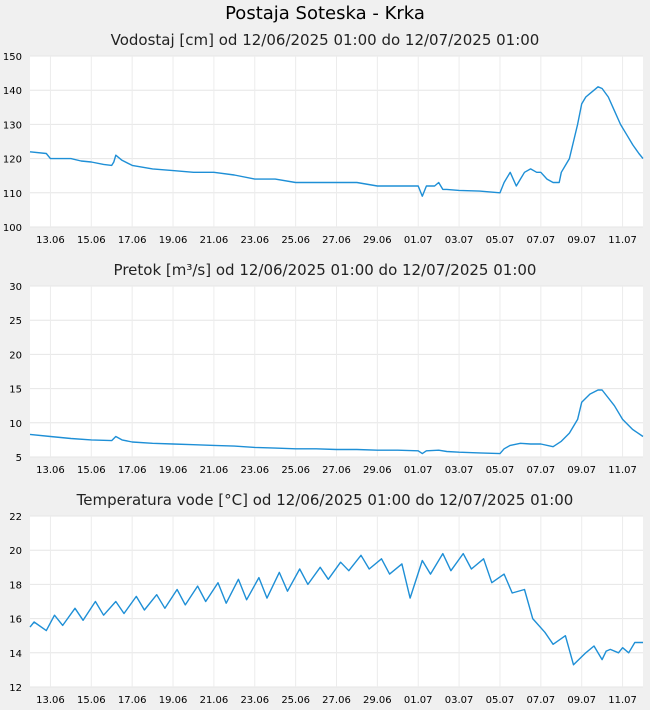 The width and height of the screenshot is (650, 710). I want to click on y-tick-label: 25, so click(15, 321).